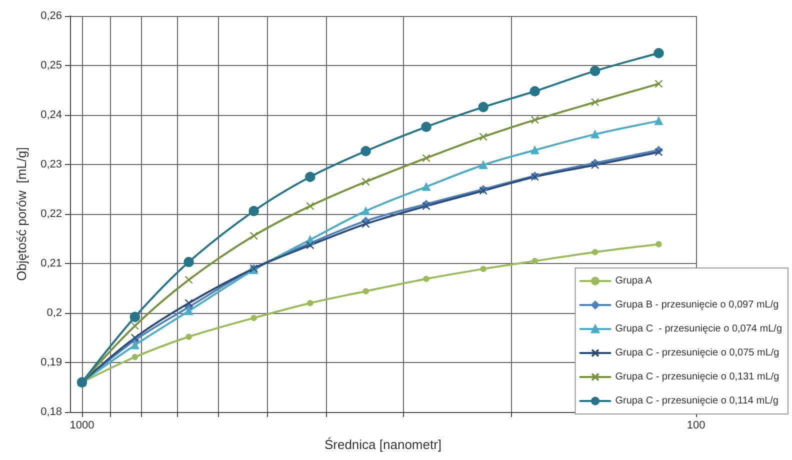 The image size is (792, 460). Describe the element at coordinates (633, 281) in the screenshot. I see `legend-label: Grupa A` at that location.